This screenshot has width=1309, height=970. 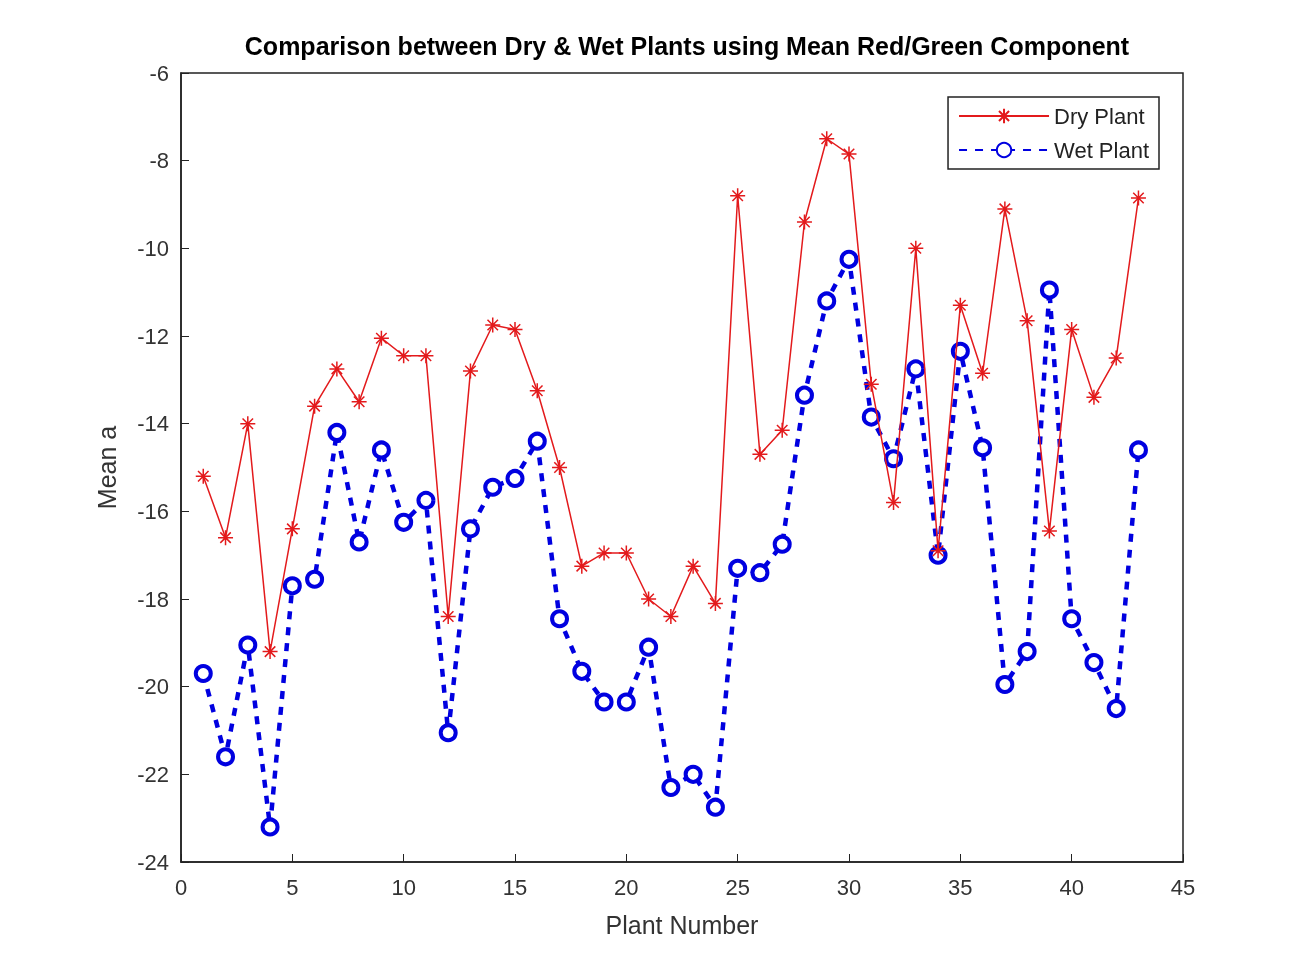 What do you see at coordinates (1099, 116) in the screenshot?
I see `legend-label: Dry Plant` at bounding box center [1099, 116].